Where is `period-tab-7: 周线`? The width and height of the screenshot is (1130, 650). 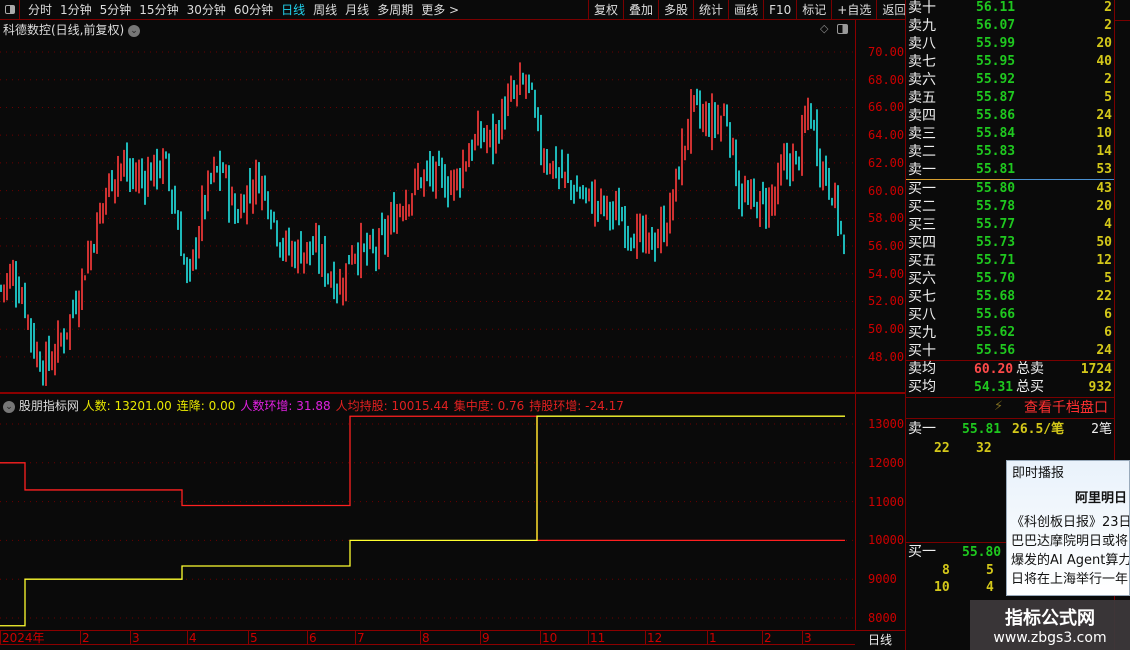 period-tab-7: 周线 is located at coordinates (325, 10).